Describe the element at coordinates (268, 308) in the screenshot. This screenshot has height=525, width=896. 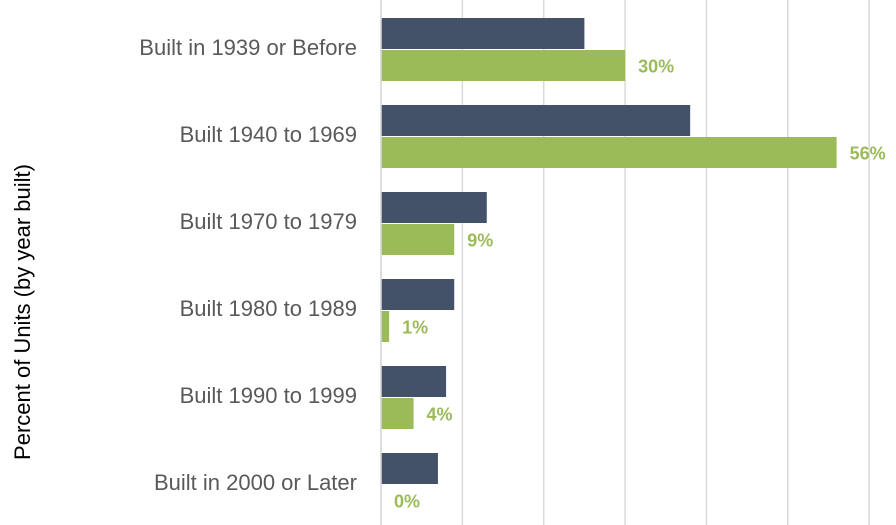
I see `y-tick-label: Built 1980 to 1989` at that location.